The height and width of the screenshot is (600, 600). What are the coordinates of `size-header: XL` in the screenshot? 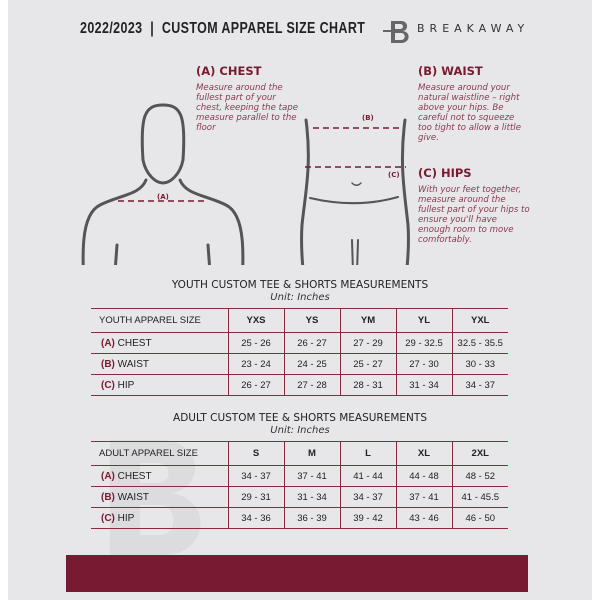 It's located at (423, 453).